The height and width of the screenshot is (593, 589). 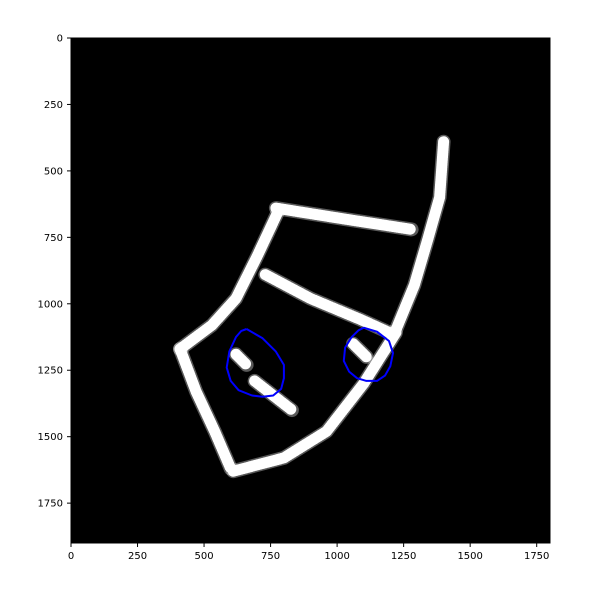 What do you see at coordinates (309, 362) in the screenshot?
I see `boundary-series-layer` at bounding box center [309, 362].